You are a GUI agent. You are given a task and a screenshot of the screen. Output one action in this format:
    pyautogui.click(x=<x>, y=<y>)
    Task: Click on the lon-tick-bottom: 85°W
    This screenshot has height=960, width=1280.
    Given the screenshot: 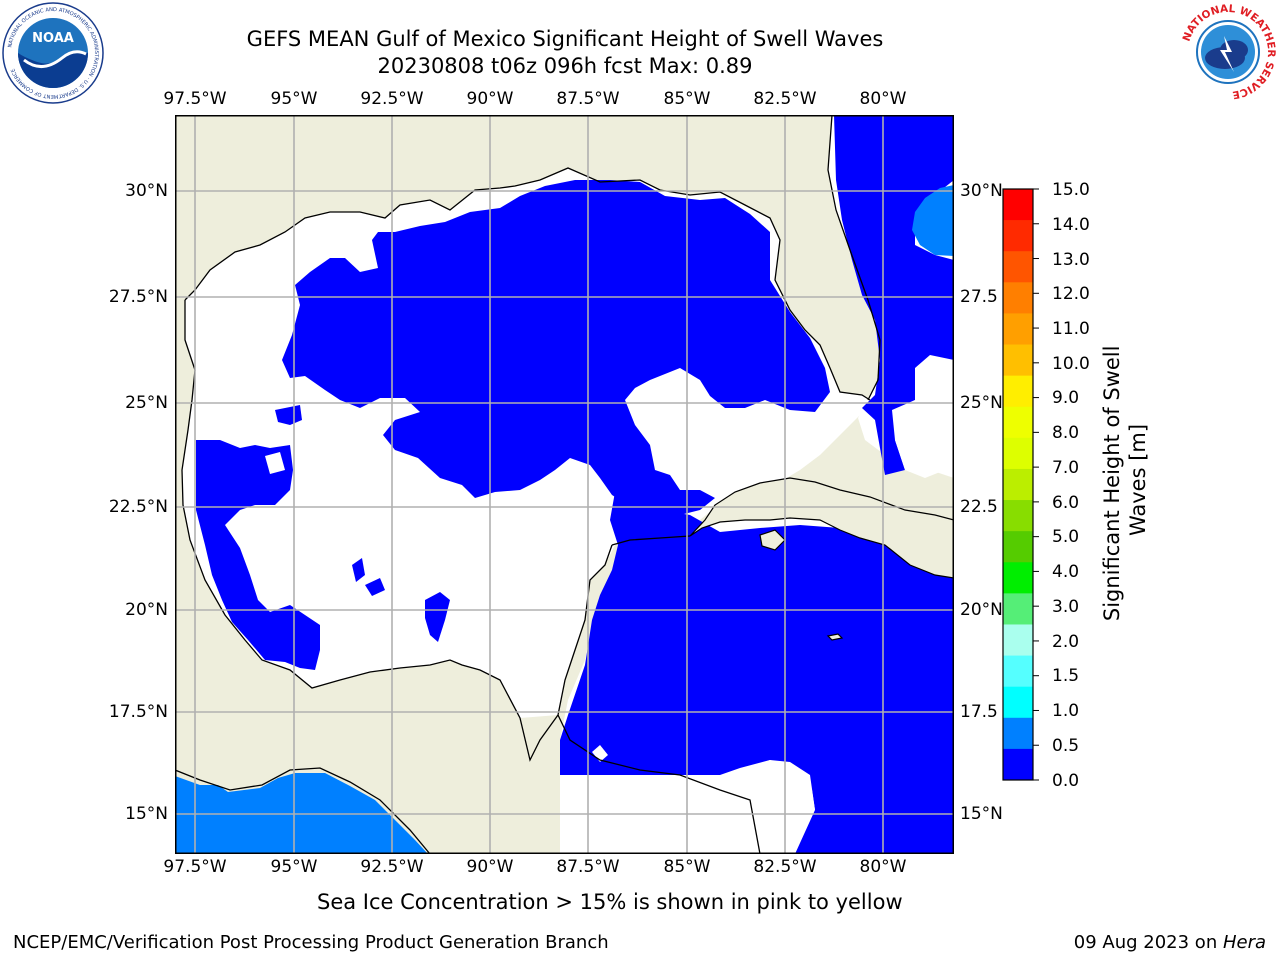 What is the action you would take?
    pyautogui.click(x=687, y=867)
    